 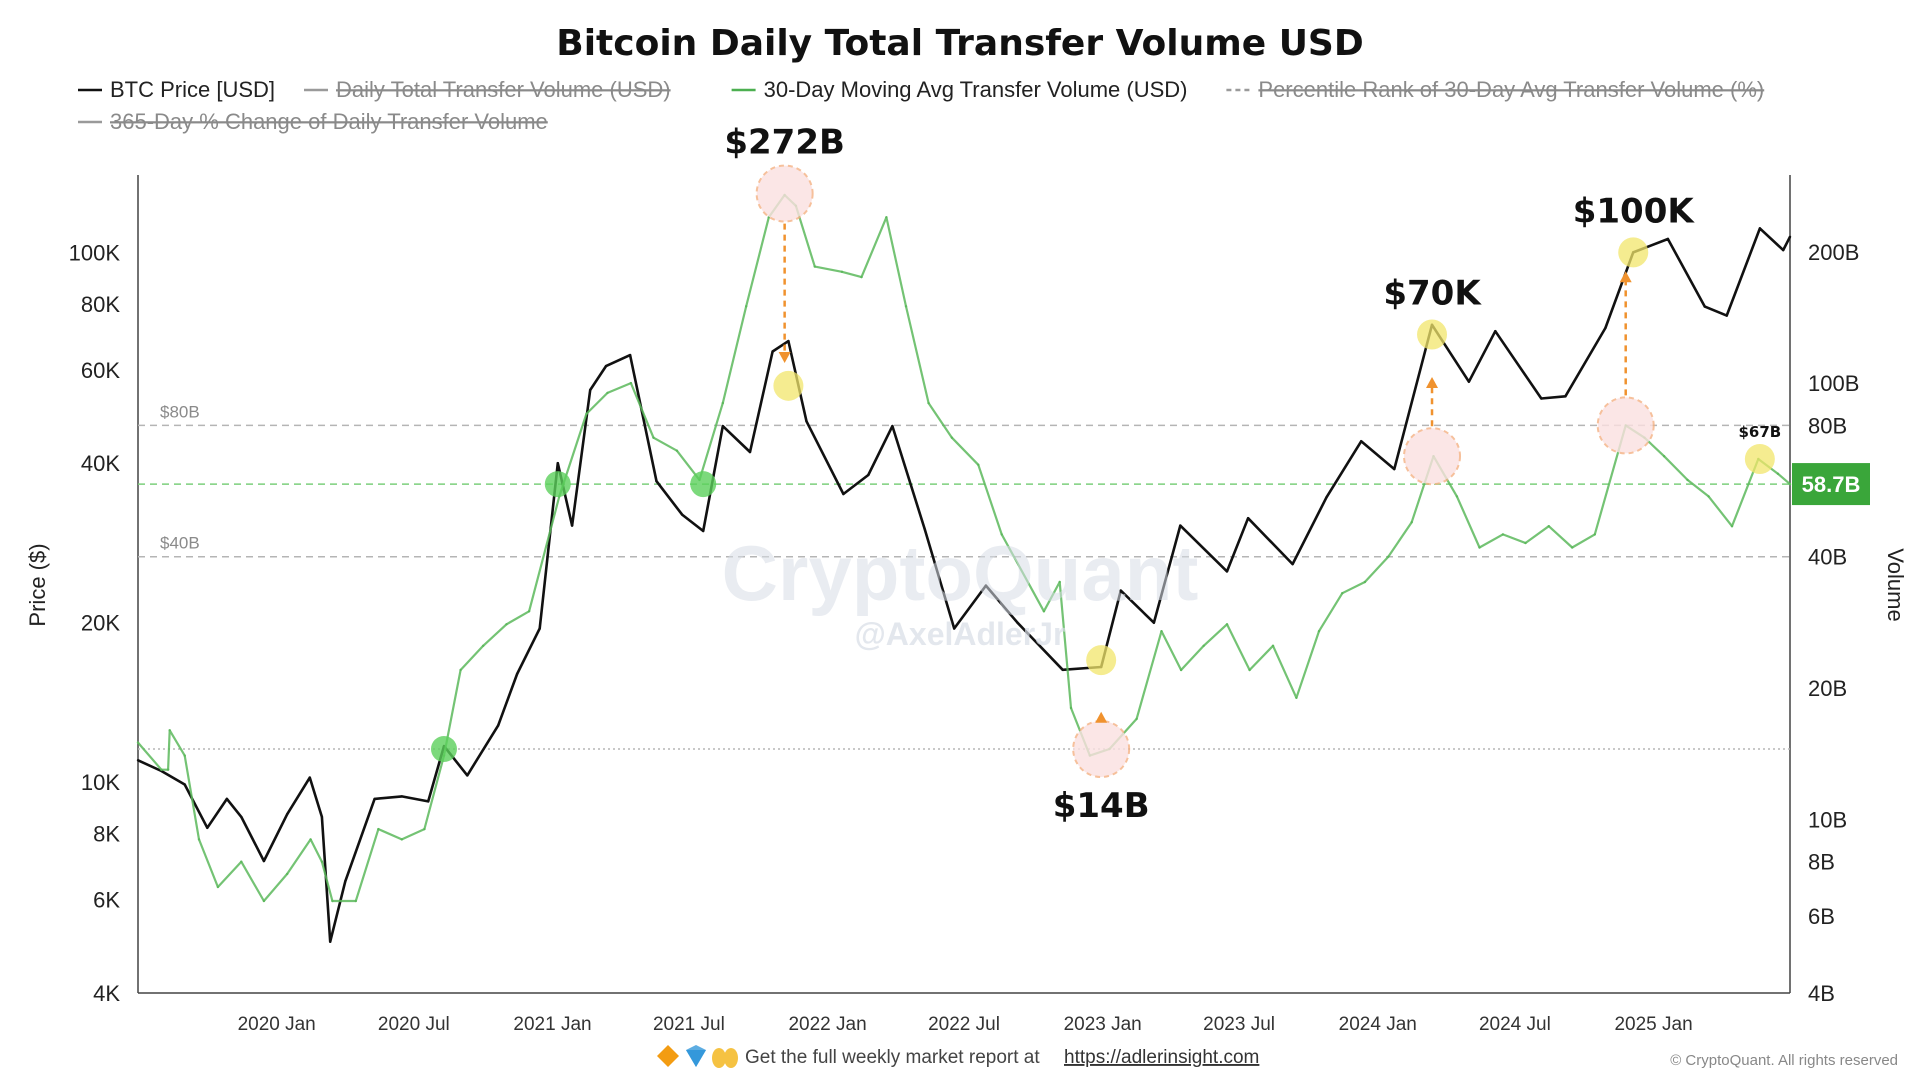 I want to click on watermark-brand: CryptoQuant, so click(x=960, y=573).